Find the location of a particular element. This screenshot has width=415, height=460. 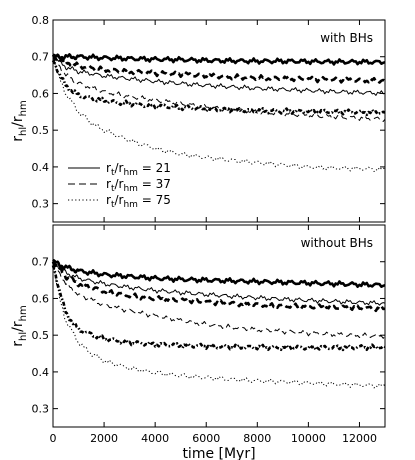

panel-annotation: without BHs is located at coordinates (337, 243).